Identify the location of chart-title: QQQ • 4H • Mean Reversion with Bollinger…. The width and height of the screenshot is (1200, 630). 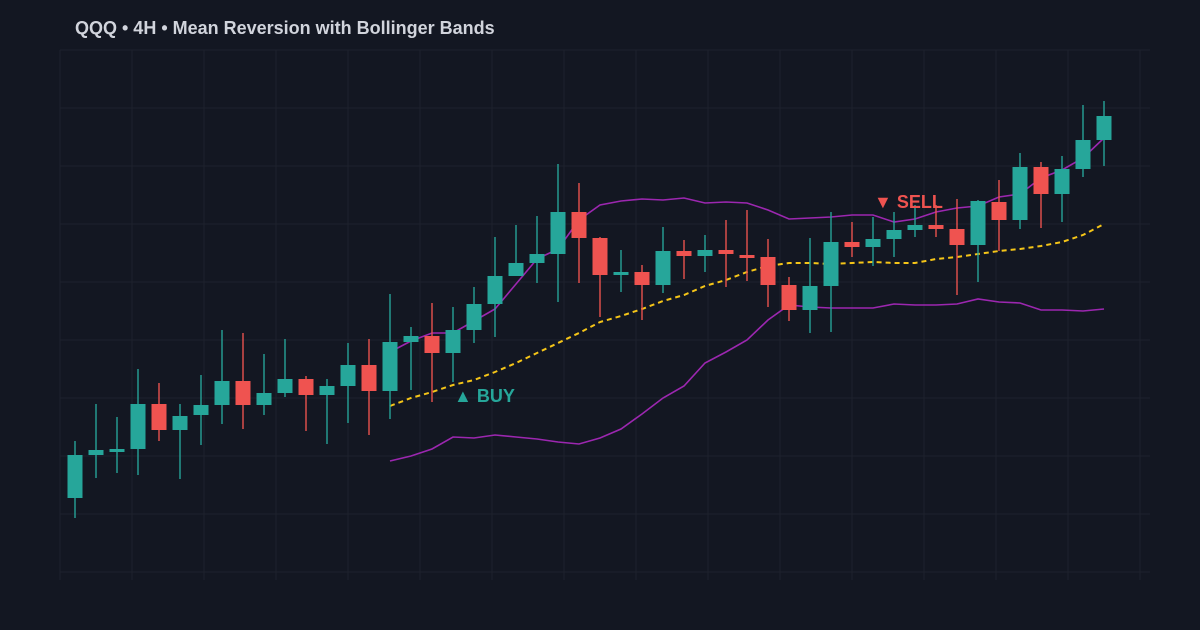
(285, 28).